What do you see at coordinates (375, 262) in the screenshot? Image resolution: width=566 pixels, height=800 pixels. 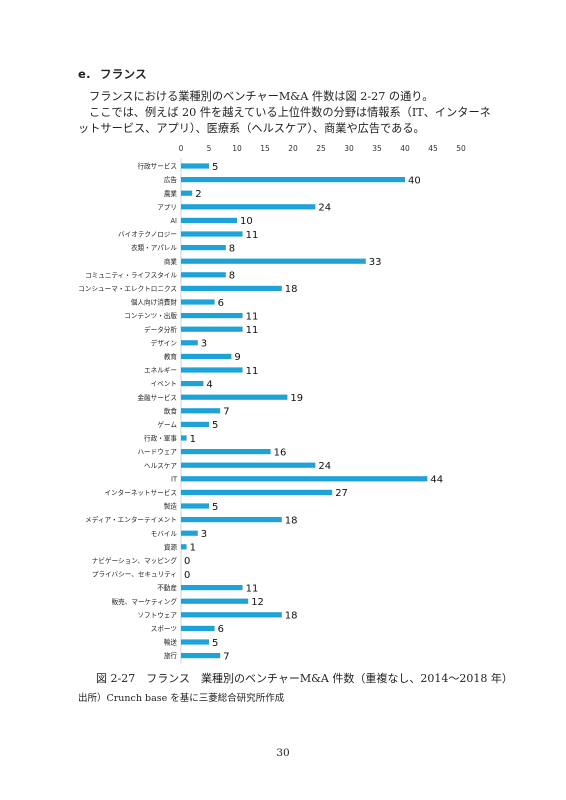 I see `data-label: 33` at bounding box center [375, 262].